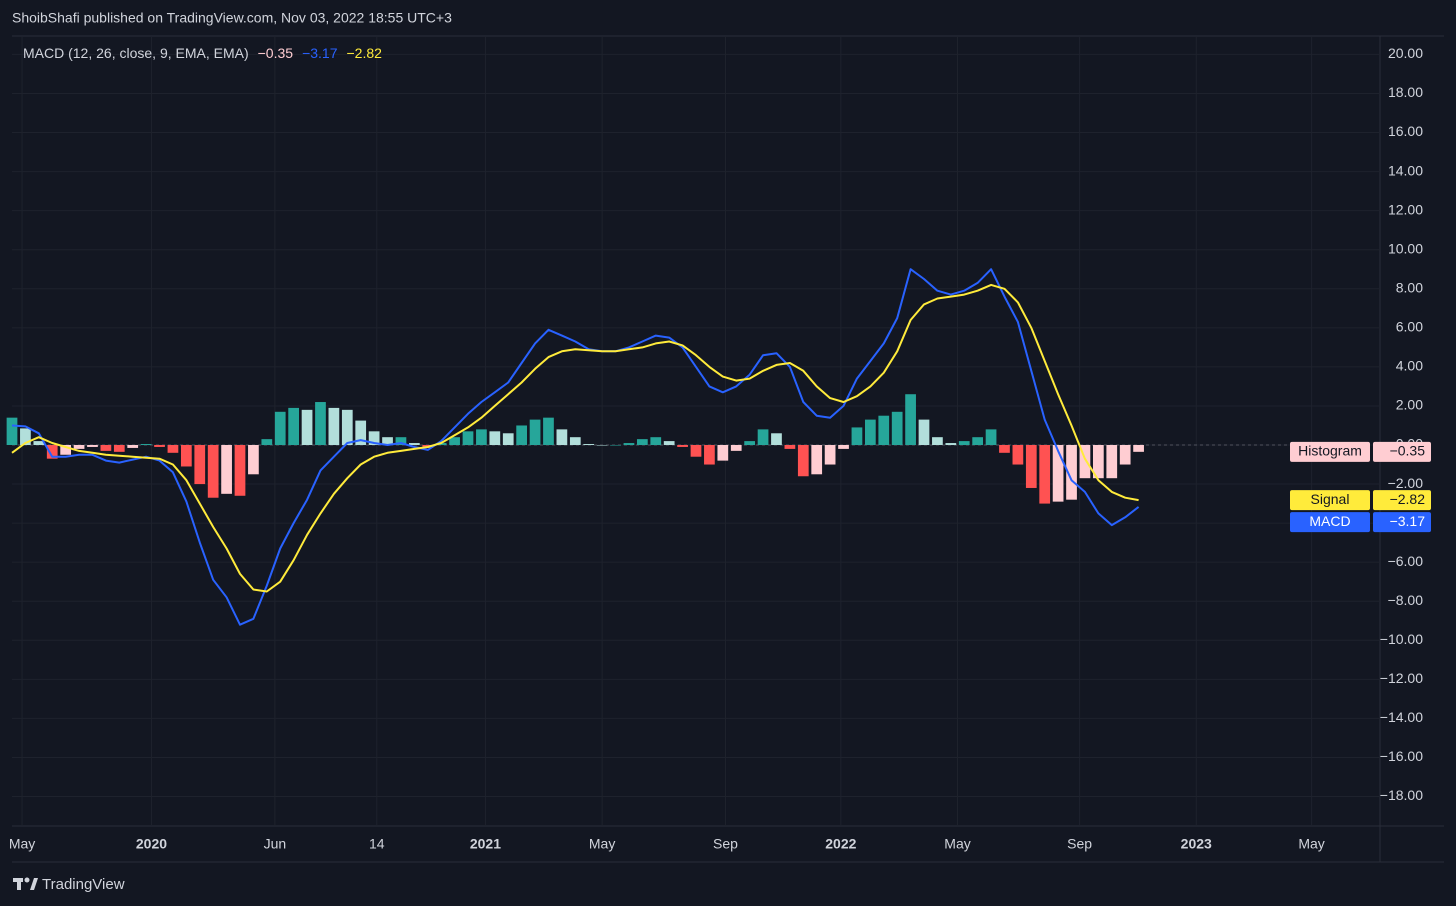 The image size is (1456, 906). I want to click on y-tick-label: −12.00, so click(1401, 678).